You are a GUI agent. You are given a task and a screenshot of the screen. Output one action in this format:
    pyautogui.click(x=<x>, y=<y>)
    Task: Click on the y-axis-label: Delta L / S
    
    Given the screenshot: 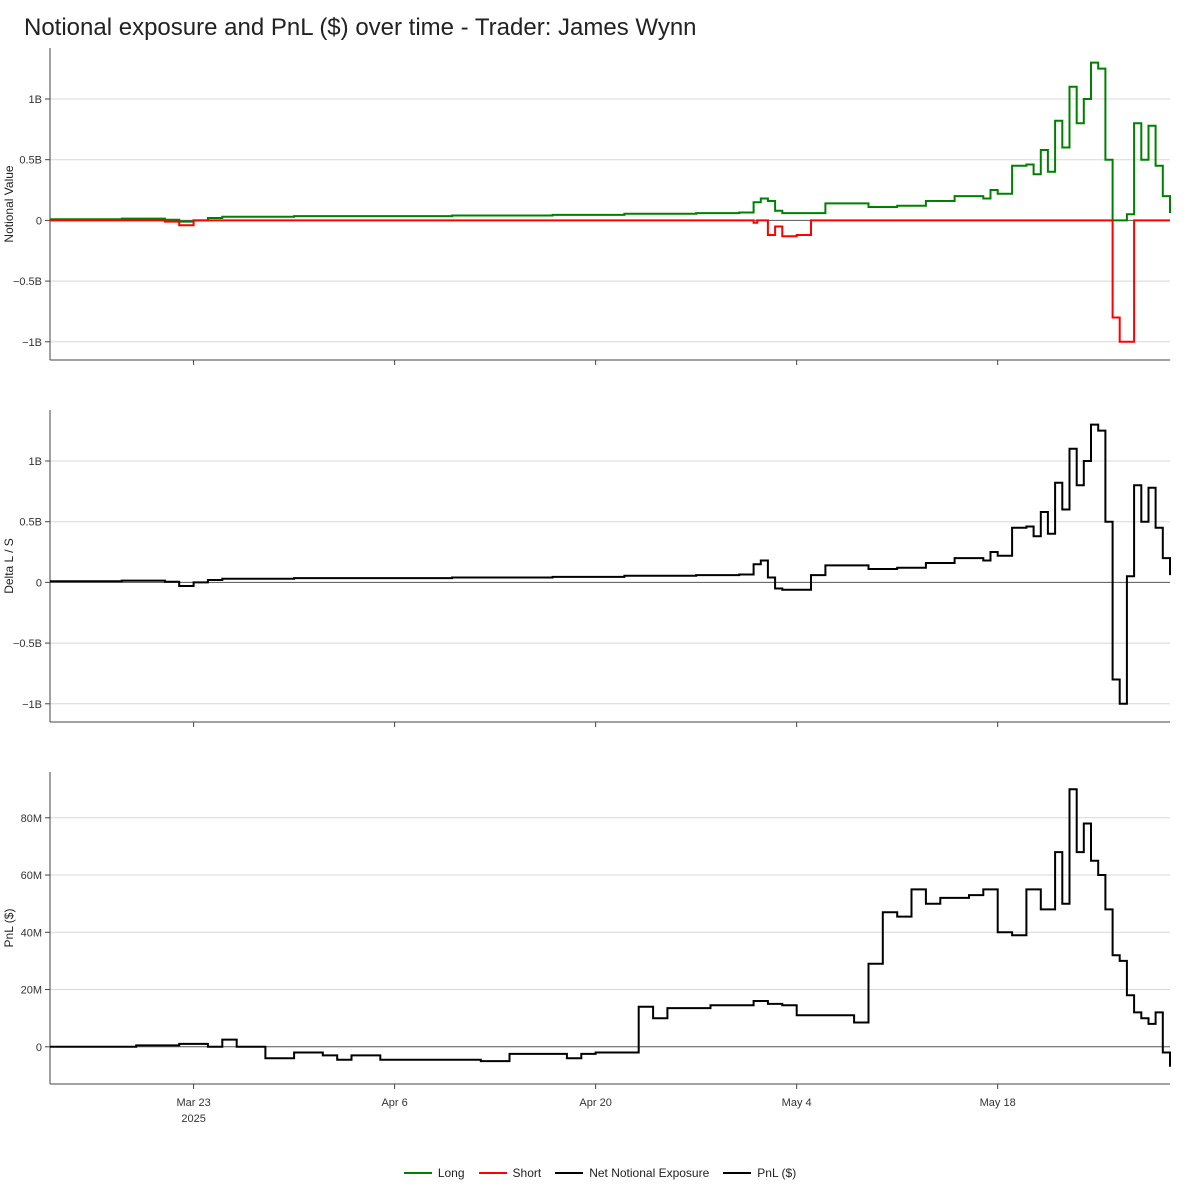 What is the action you would take?
    pyautogui.click(x=9, y=566)
    